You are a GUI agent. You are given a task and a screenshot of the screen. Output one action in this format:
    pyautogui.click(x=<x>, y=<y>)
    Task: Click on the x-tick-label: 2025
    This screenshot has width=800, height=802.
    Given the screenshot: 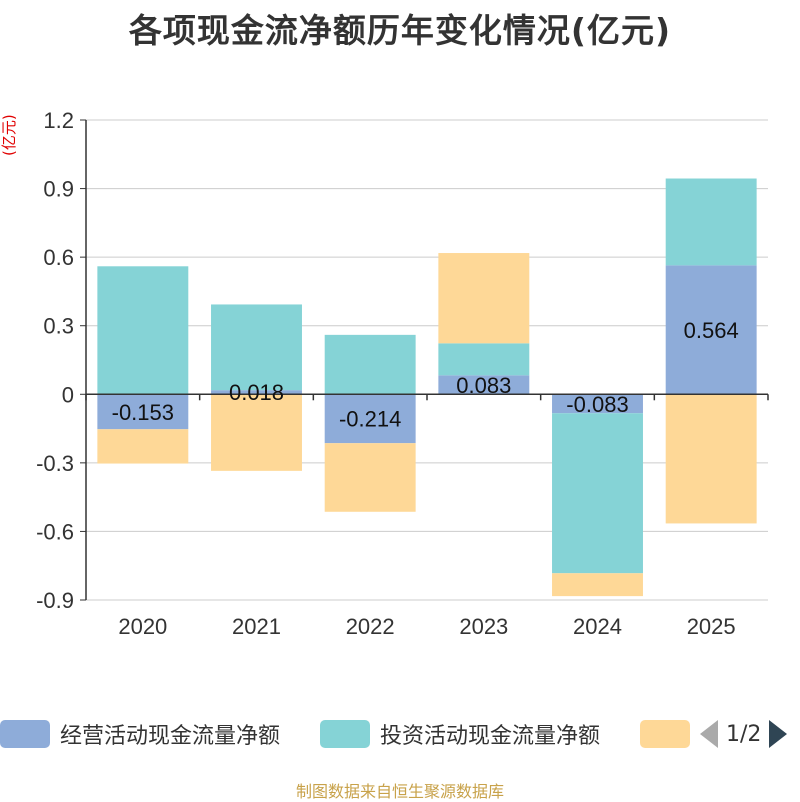 What is the action you would take?
    pyautogui.click(x=711, y=626)
    